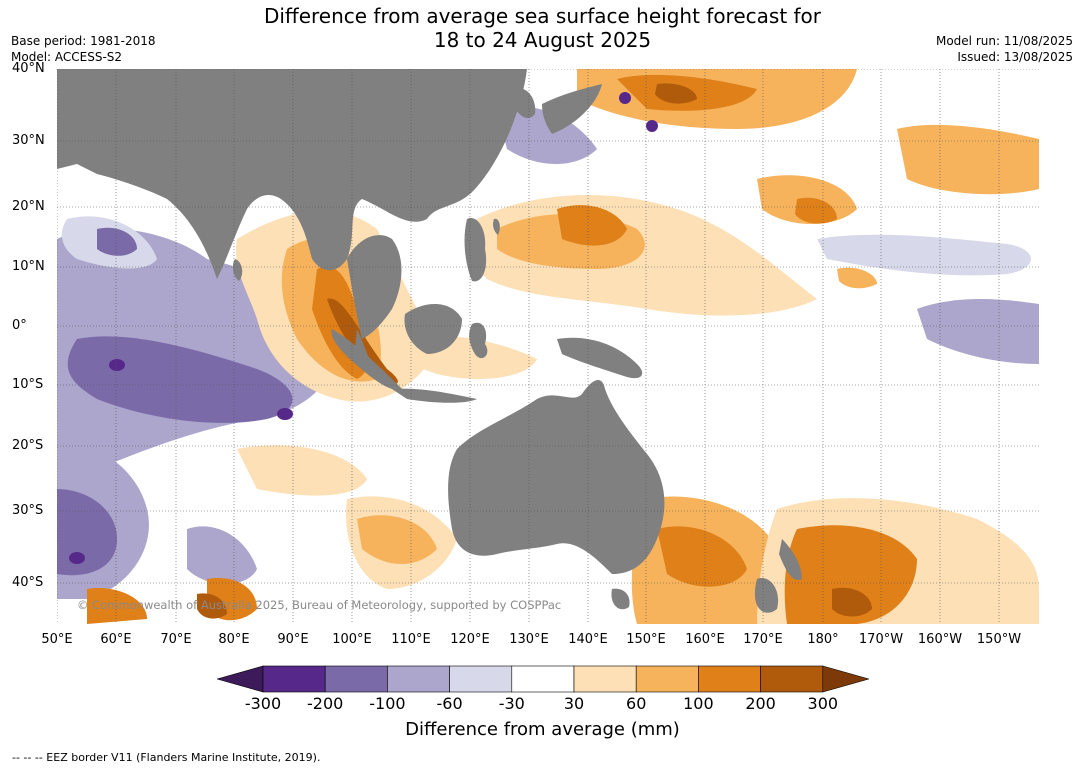 This screenshot has height=770, width=1085. Describe the element at coordinates (28, 510) in the screenshot. I see `latitude-label: 30°S` at that location.